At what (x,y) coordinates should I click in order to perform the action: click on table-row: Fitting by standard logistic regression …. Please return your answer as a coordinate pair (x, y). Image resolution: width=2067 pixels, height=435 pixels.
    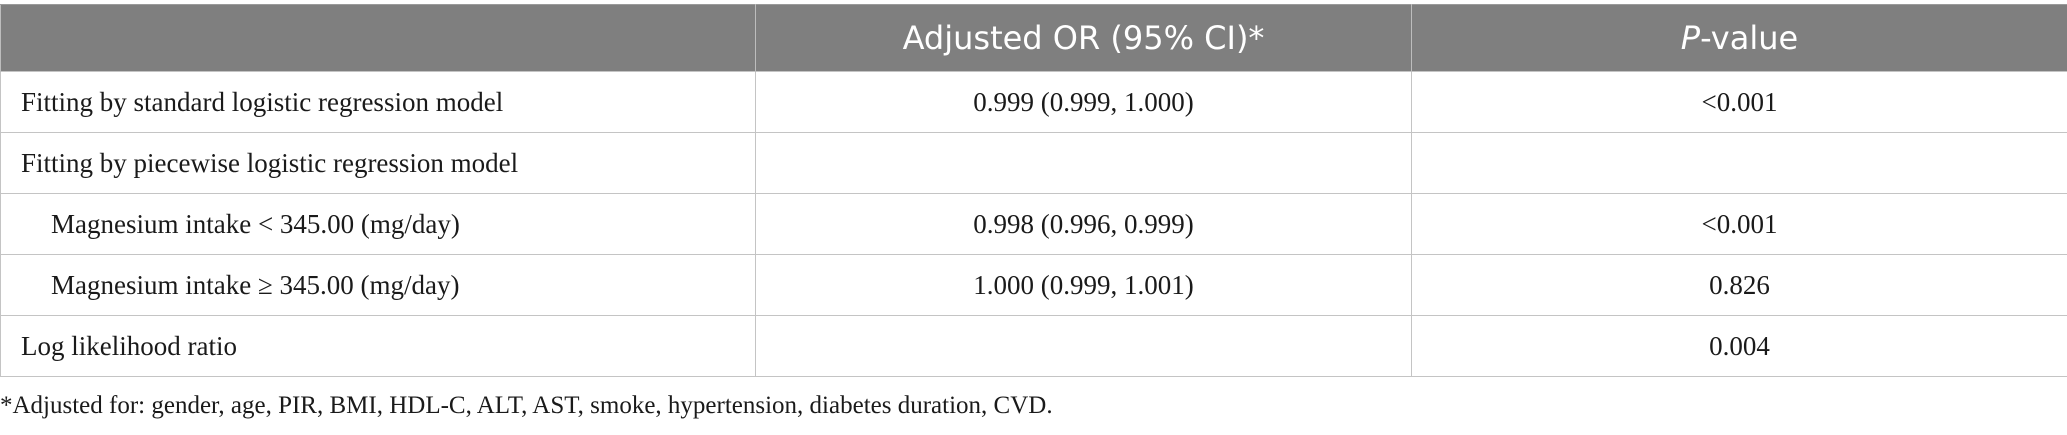
    Looking at the image, I should click on (1033, 102).